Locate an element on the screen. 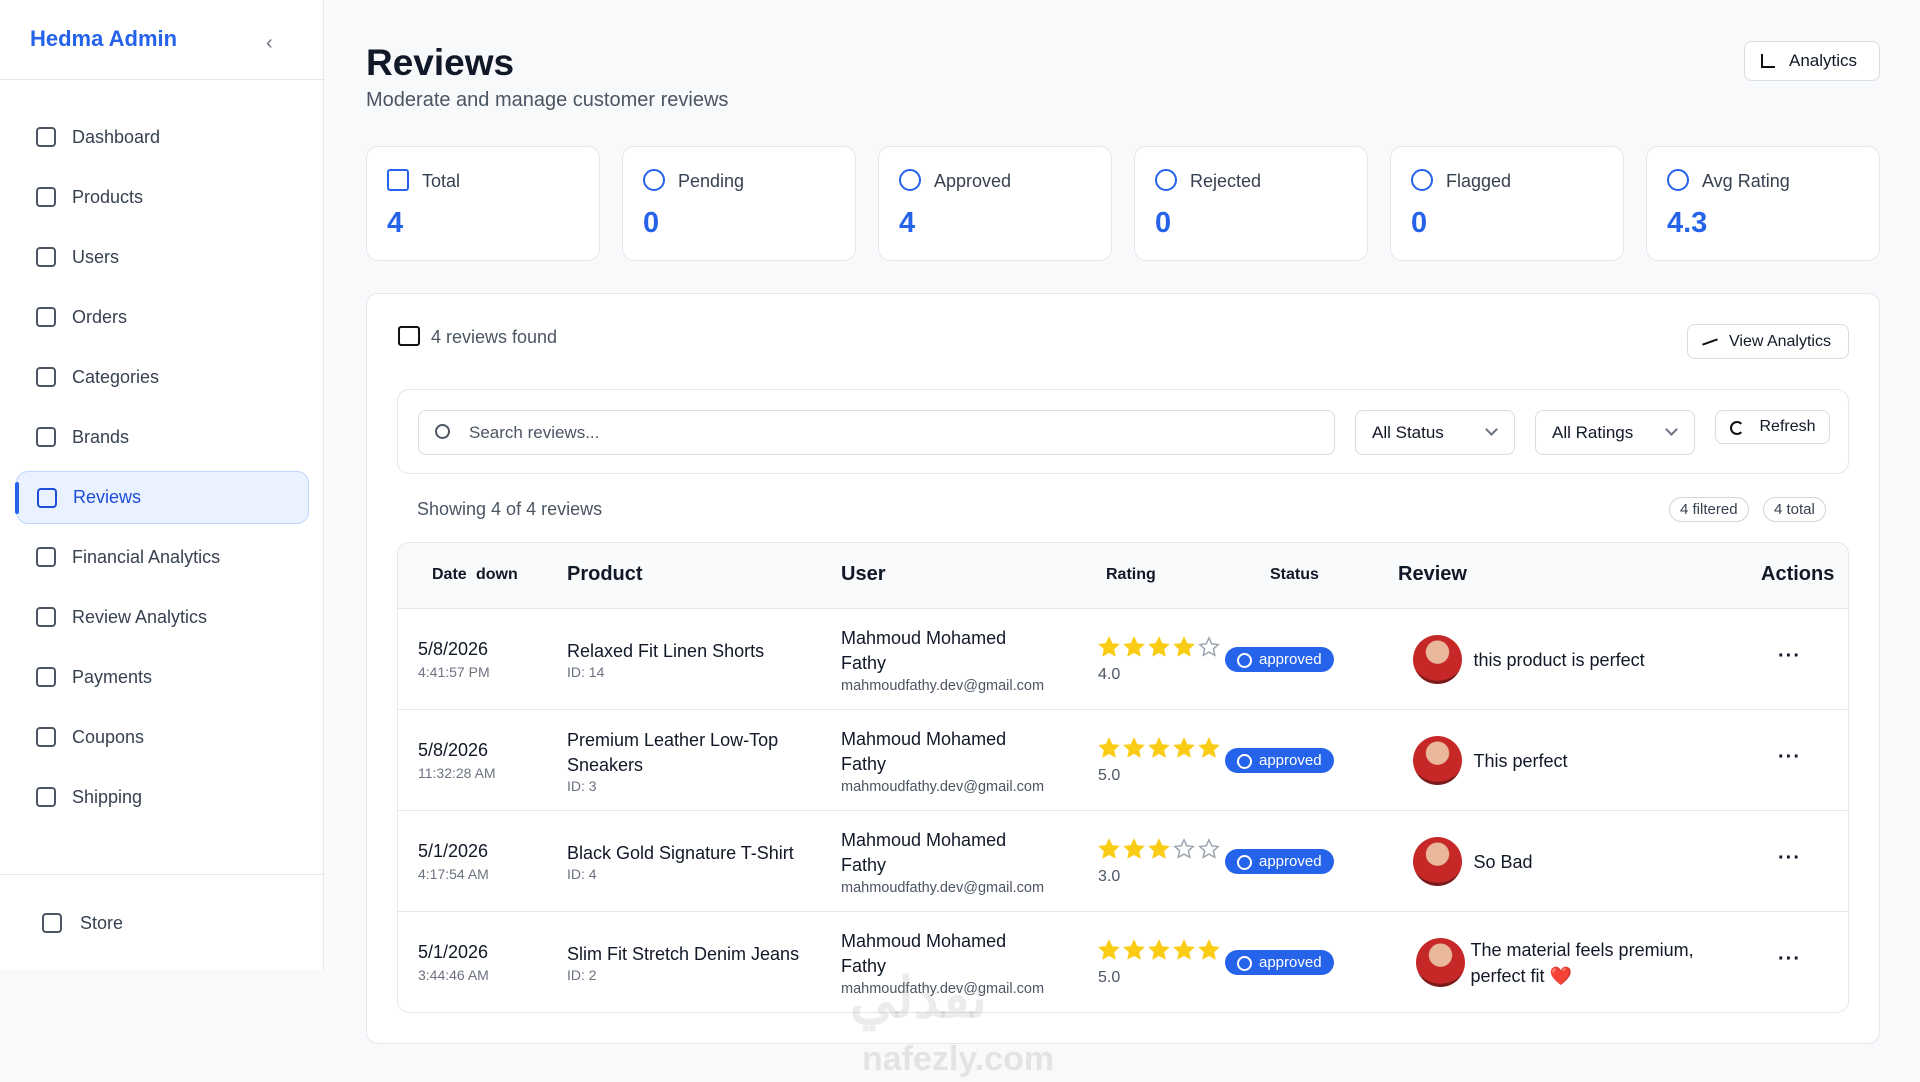  time: 4:41:57 PM is located at coordinates (454, 672).